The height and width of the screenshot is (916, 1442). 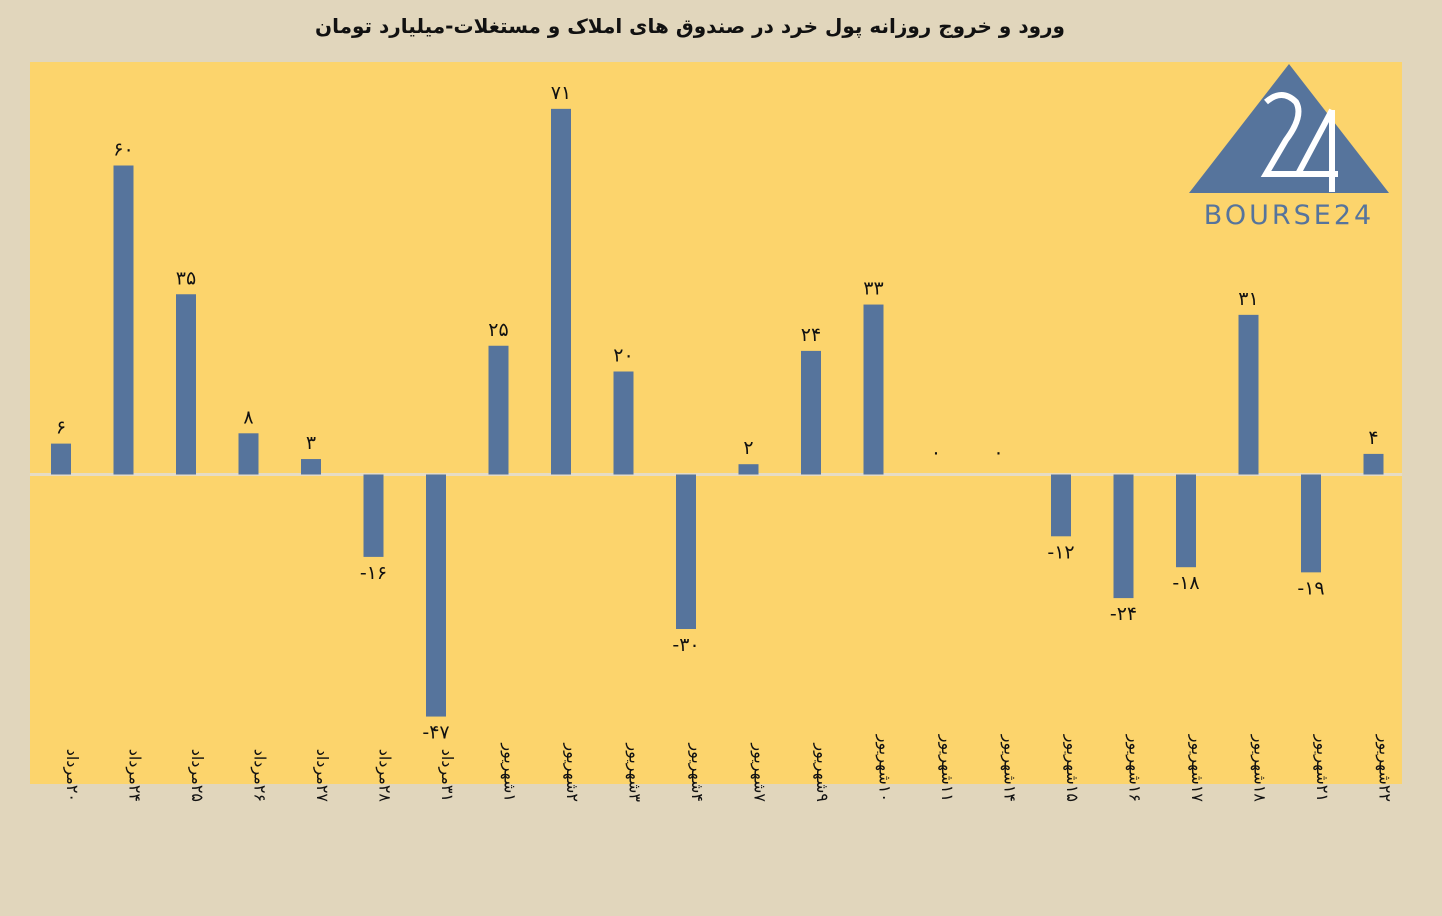 What do you see at coordinates (260, 775) in the screenshot?
I see `x-tick-label: ۲۶مرداد` at bounding box center [260, 775].